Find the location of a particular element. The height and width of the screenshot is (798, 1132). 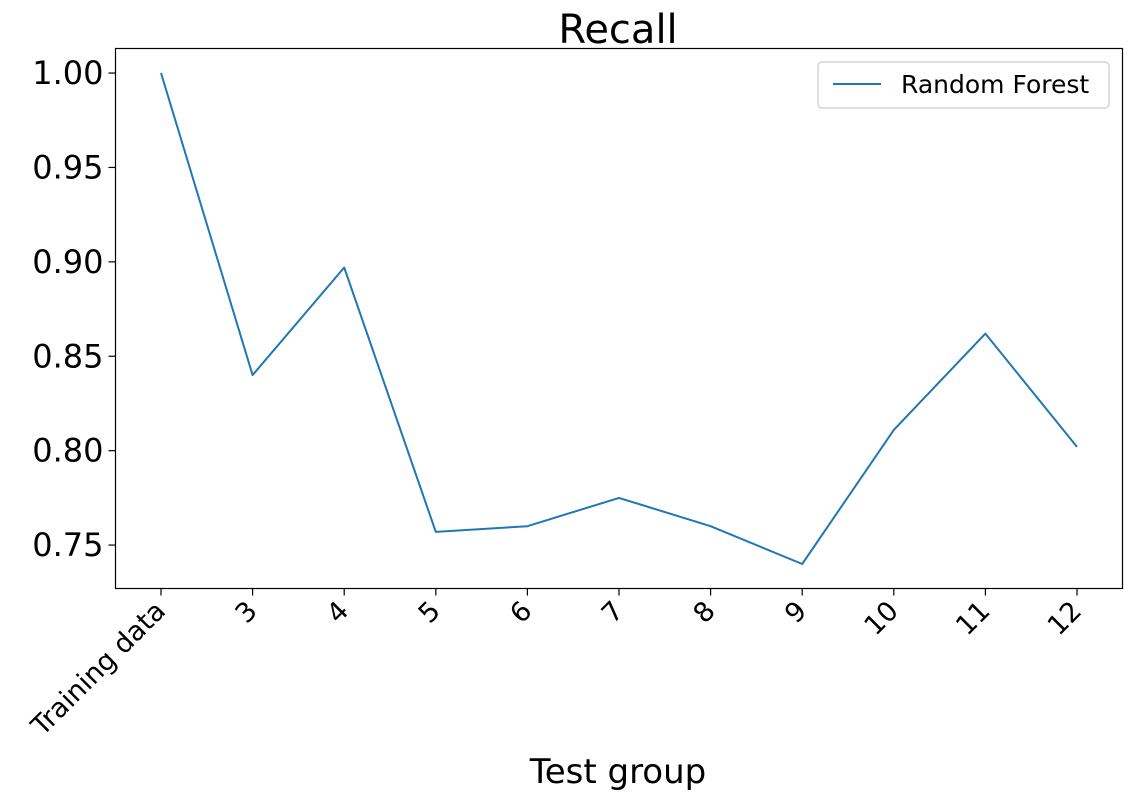

x-tick-label: 6 is located at coordinates (521, 613).